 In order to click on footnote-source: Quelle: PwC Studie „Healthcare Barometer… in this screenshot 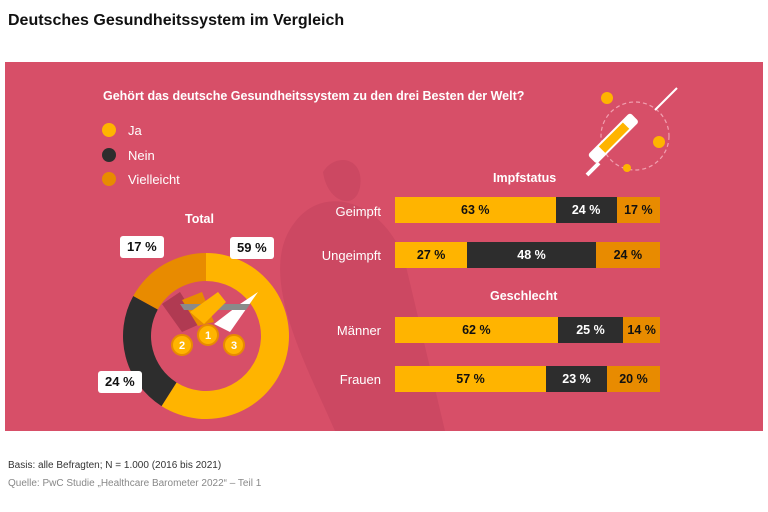, I will do `click(135, 483)`.